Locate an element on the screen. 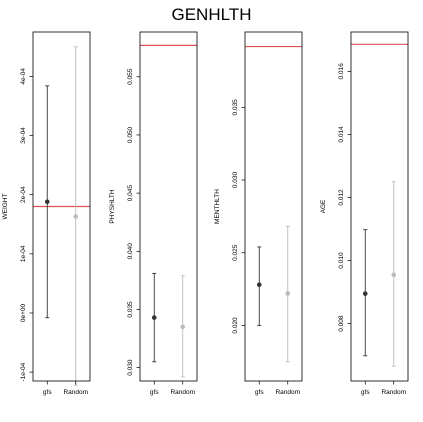 Image resolution: width=423 pixels, height=422 pixels. y-tick-label: 0.016 is located at coordinates (341, 71).